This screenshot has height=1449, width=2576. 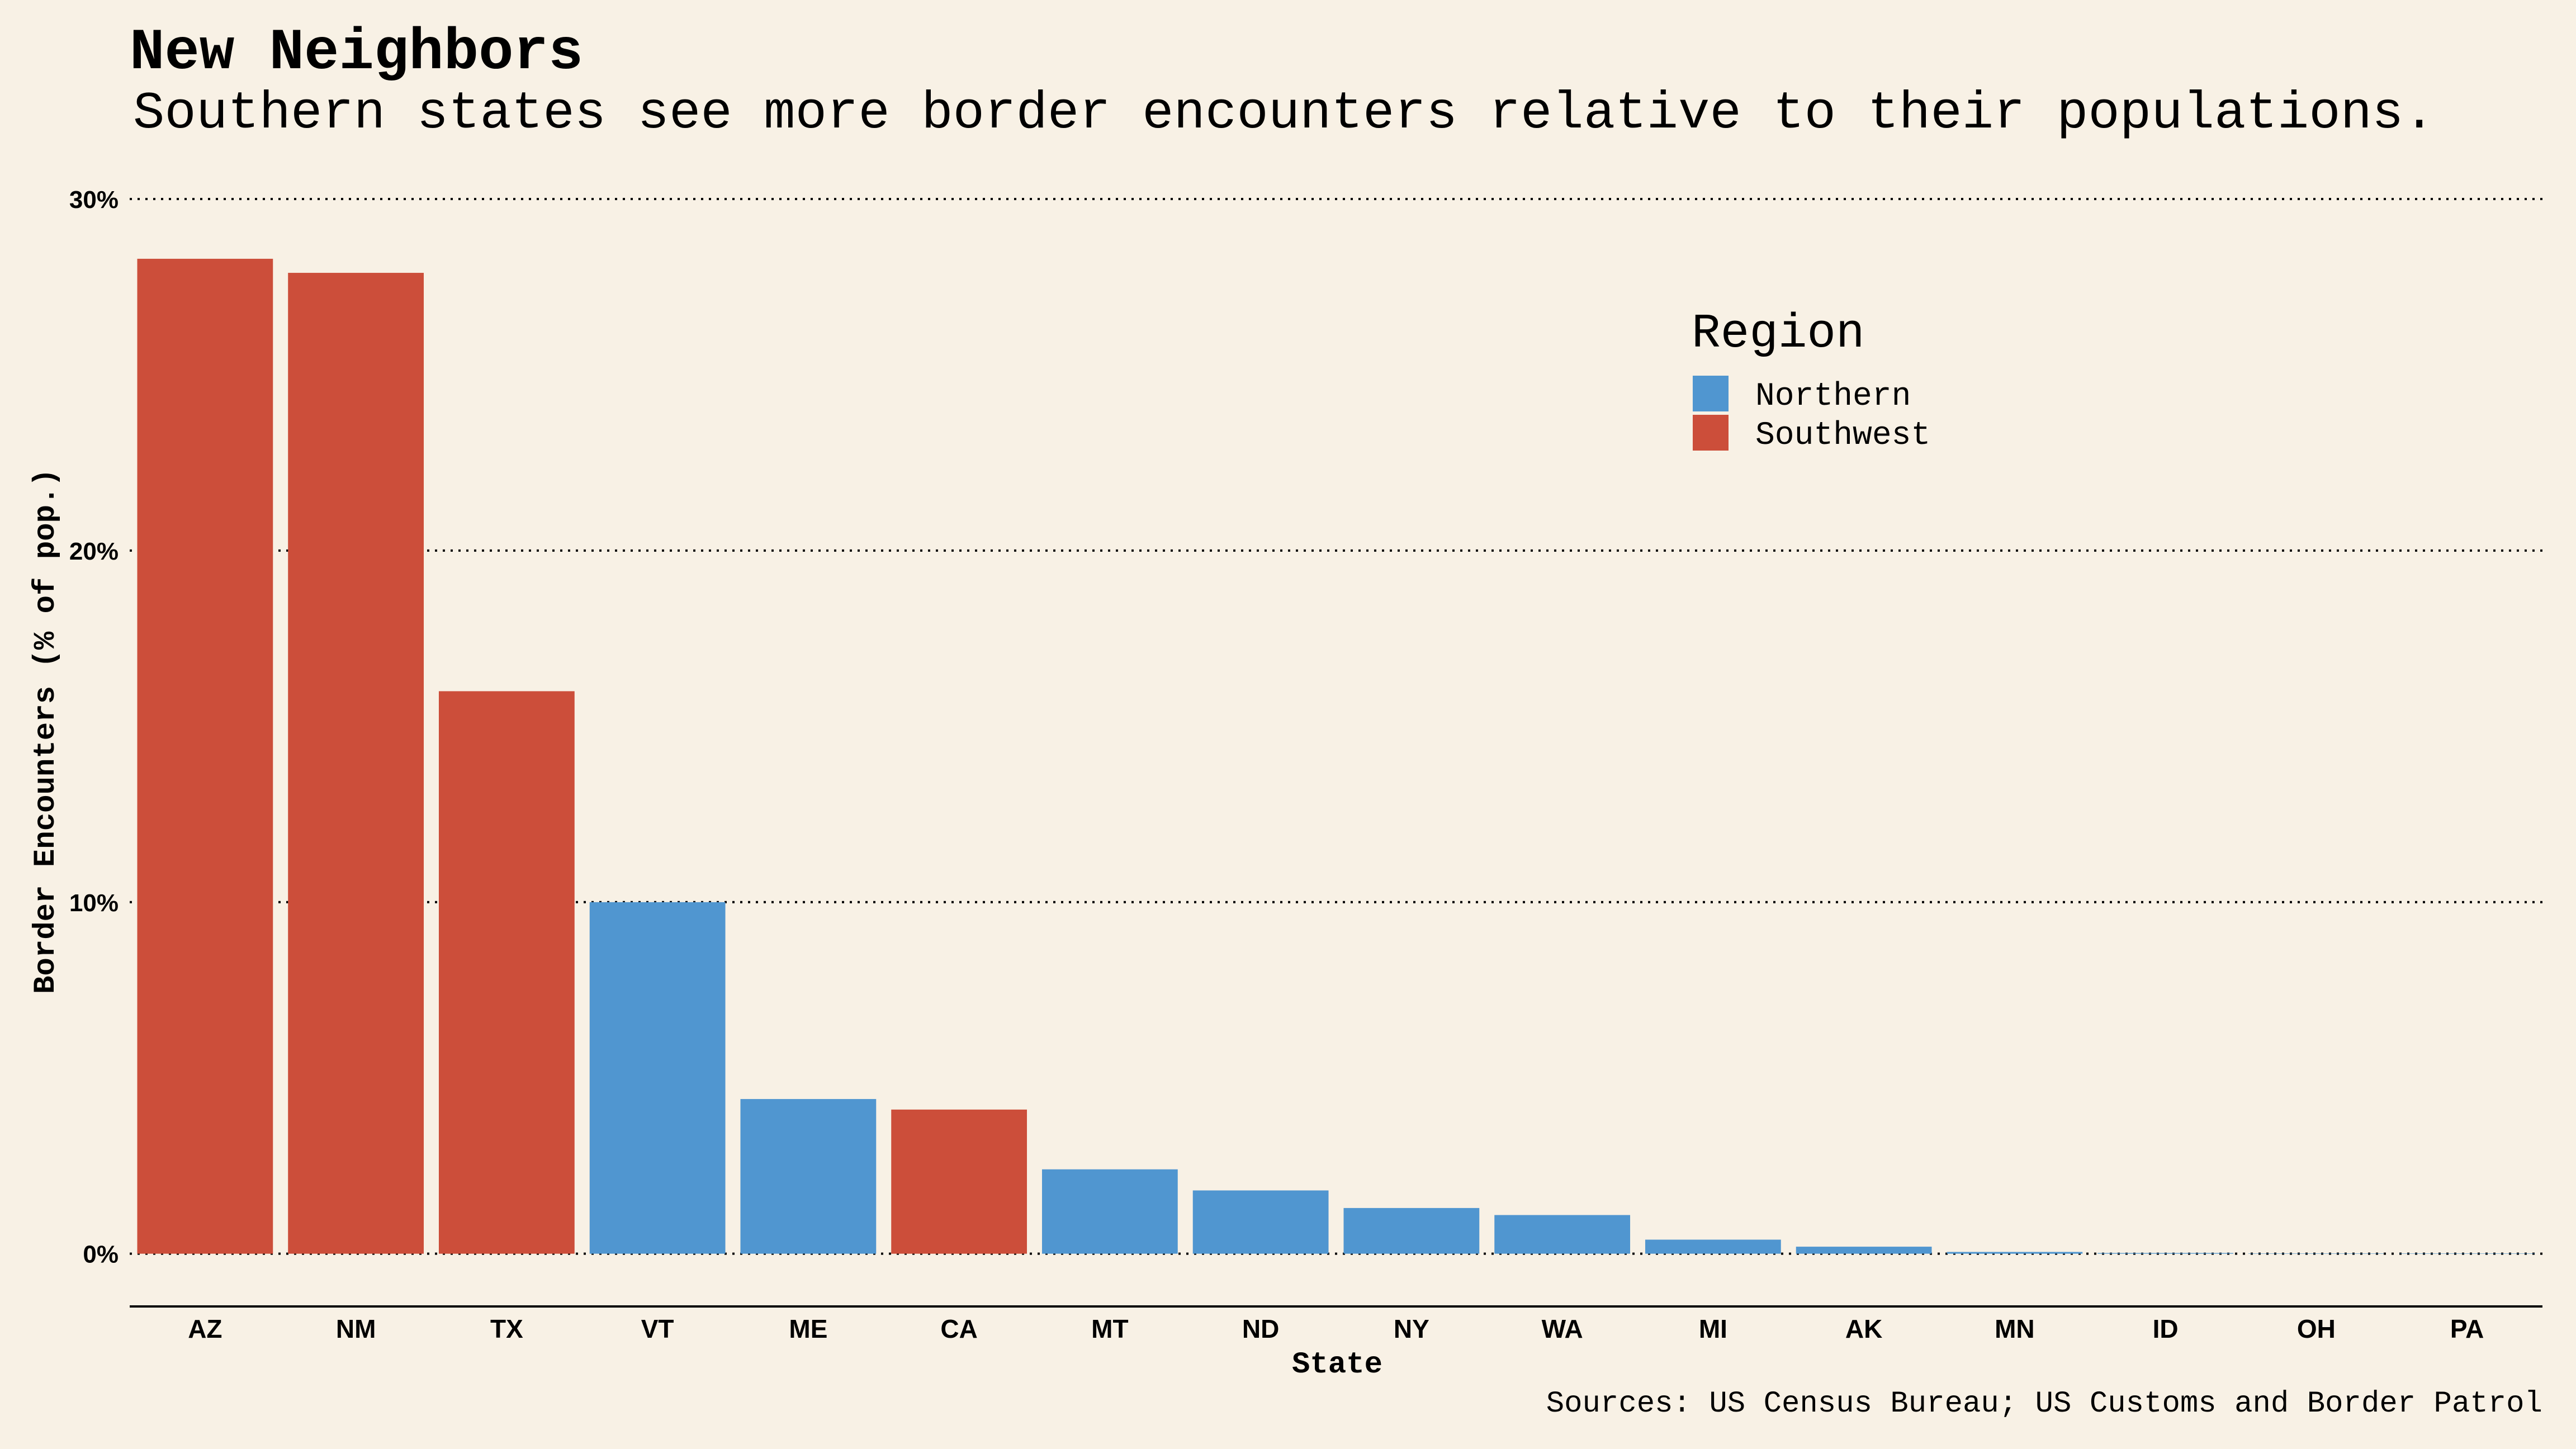 I want to click on y-tick-label: 0%, so click(x=101, y=1254).